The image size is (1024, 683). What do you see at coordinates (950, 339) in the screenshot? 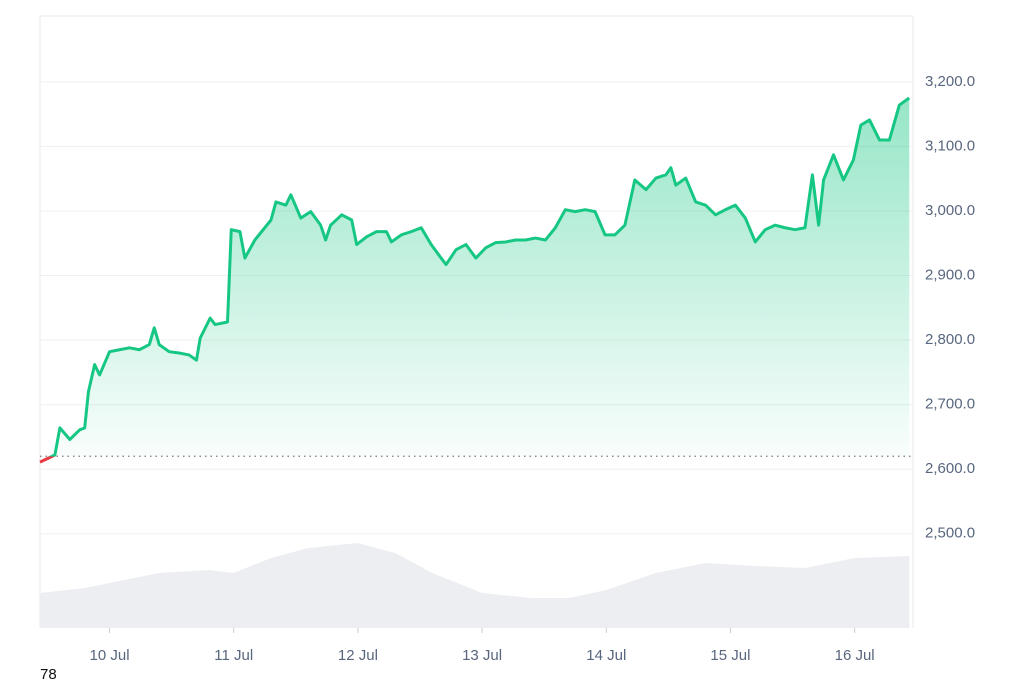
I see `y-tick-label: 2,800.0` at bounding box center [950, 339].